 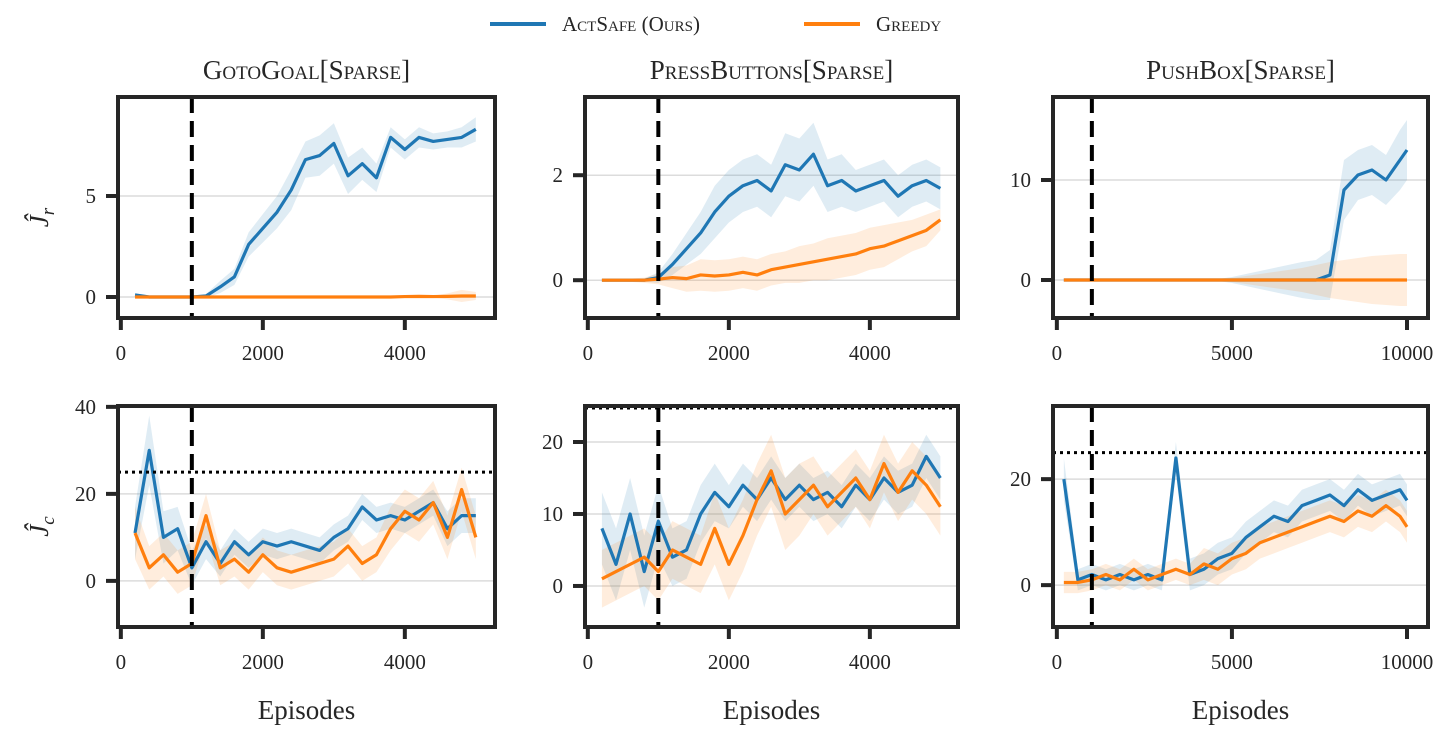 What do you see at coordinates (771, 70) in the screenshot?
I see `subplot-title: PressButtons[Sparse]` at bounding box center [771, 70].